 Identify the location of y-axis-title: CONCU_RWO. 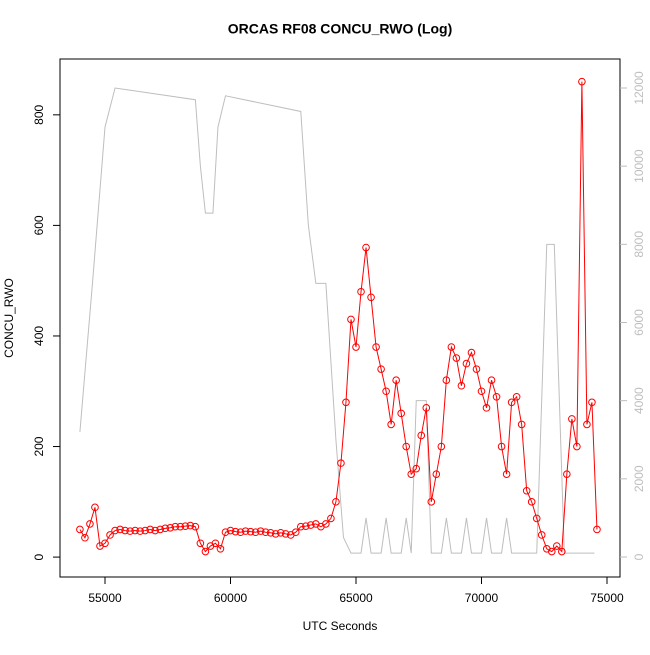
(9, 318).